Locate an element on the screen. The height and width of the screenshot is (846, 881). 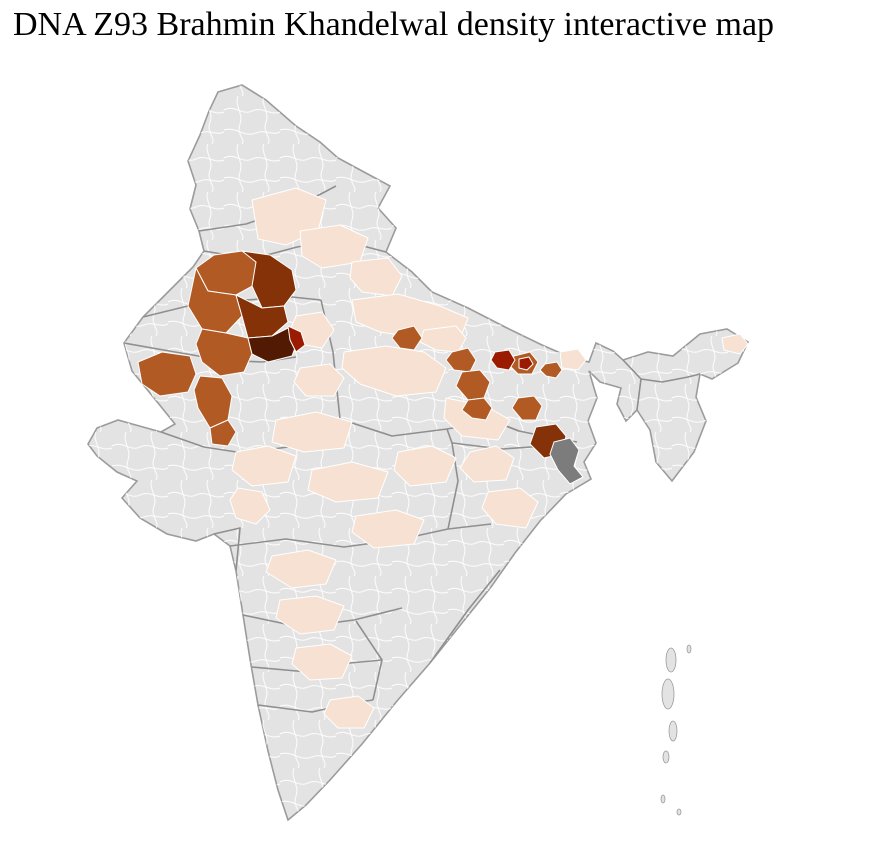
district-high is located at coordinates (262, 316).